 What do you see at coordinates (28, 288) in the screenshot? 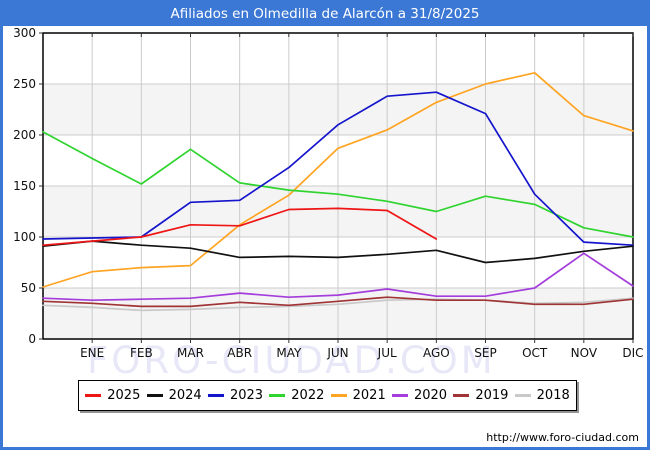
I see `y-axis-tick-label: 50` at bounding box center [28, 288].